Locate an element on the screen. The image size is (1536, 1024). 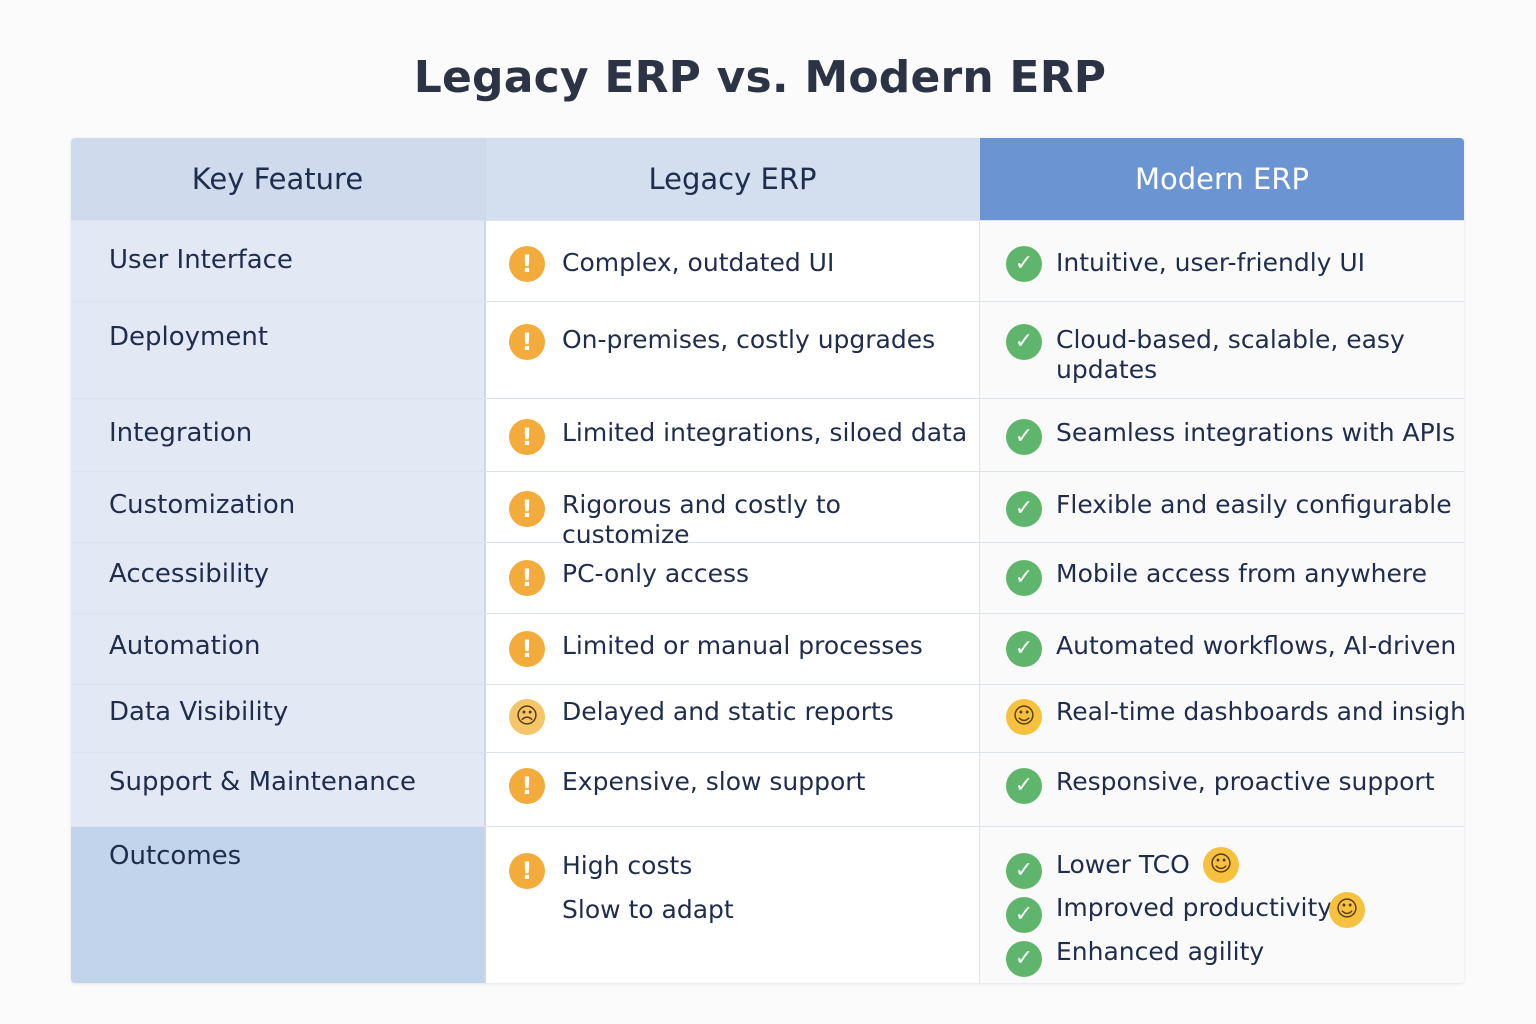
modern-cell: ✓ Intuitive, user-friendly UI is located at coordinates (1222, 261).